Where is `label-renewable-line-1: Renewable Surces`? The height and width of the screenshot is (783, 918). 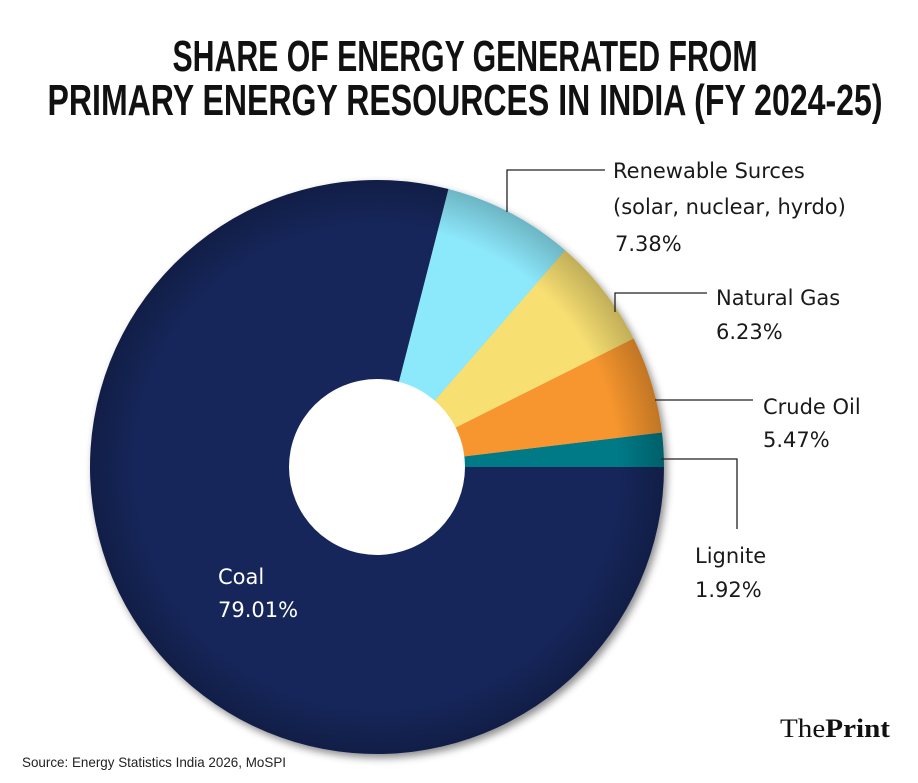
label-renewable-line-1: Renewable Surces is located at coordinates (709, 171).